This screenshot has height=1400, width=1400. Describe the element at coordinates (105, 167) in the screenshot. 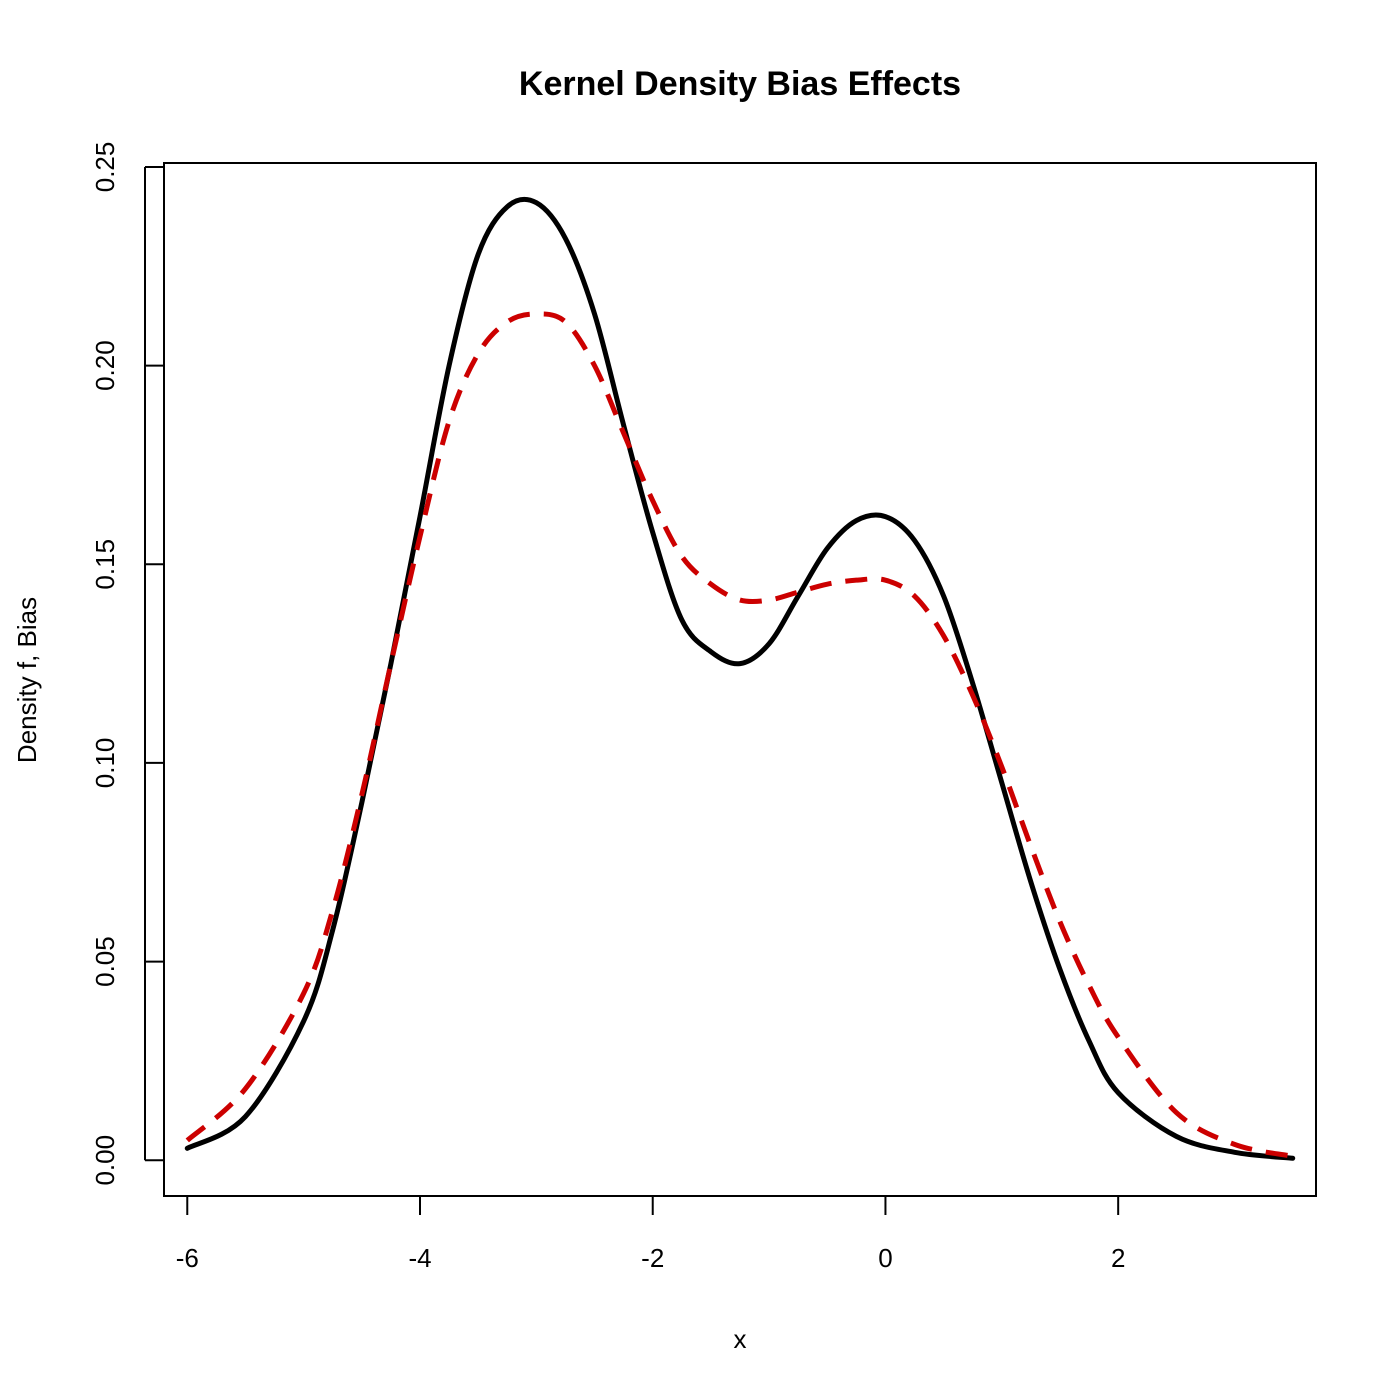

I see `y-tick-label: 0.25` at that location.